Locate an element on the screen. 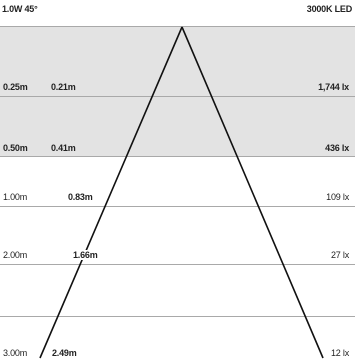 The height and width of the screenshot is (360, 355). distance-label: 3.00m is located at coordinates (15, 353).